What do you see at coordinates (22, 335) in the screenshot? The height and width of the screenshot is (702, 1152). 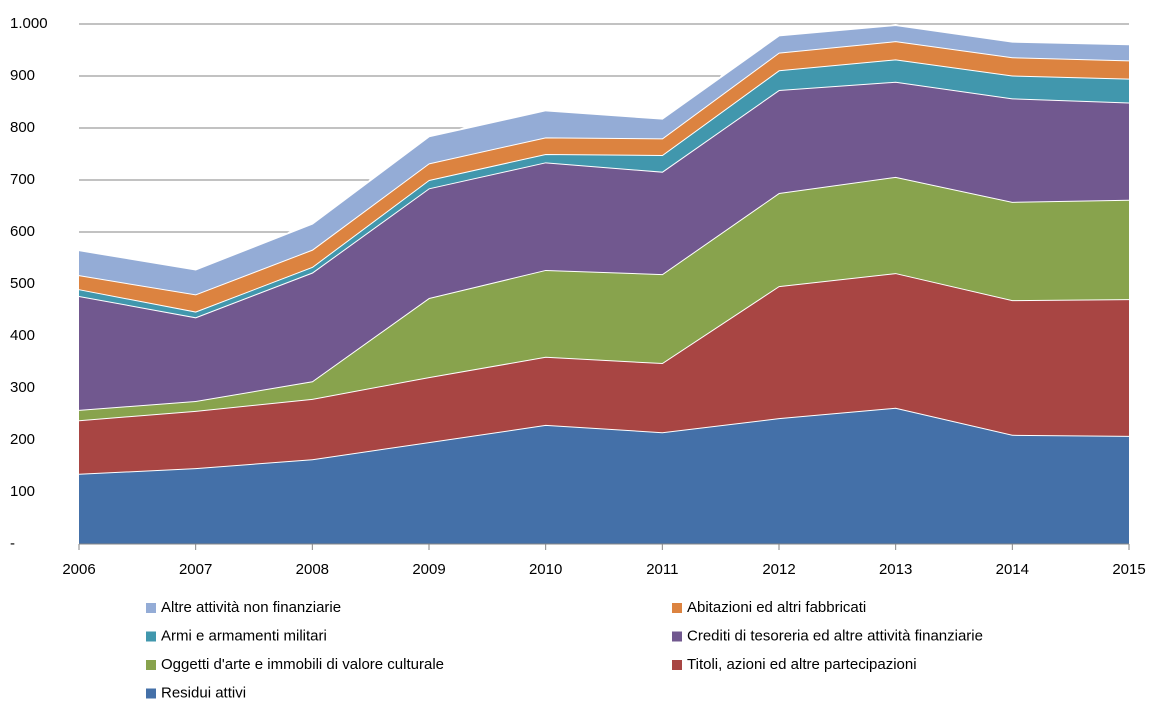 I see `y-tick-label: 400` at bounding box center [22, 335].